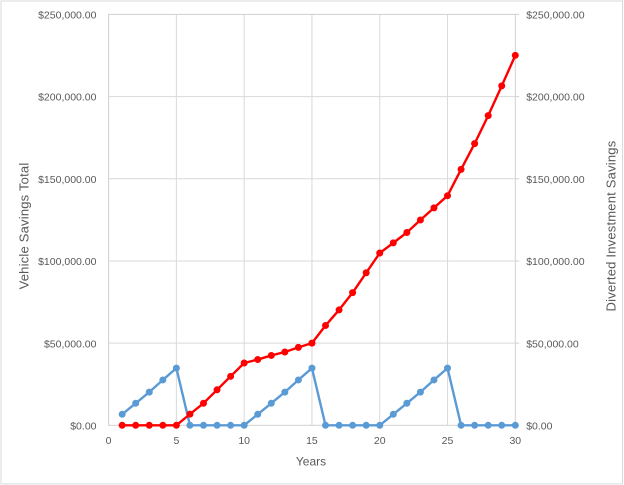 This screenshot has height=485, width=624. What do you see at coordinates (380, 441) in the screenshot?
I see `svg-text: 20` at bounding box center [380, 441].